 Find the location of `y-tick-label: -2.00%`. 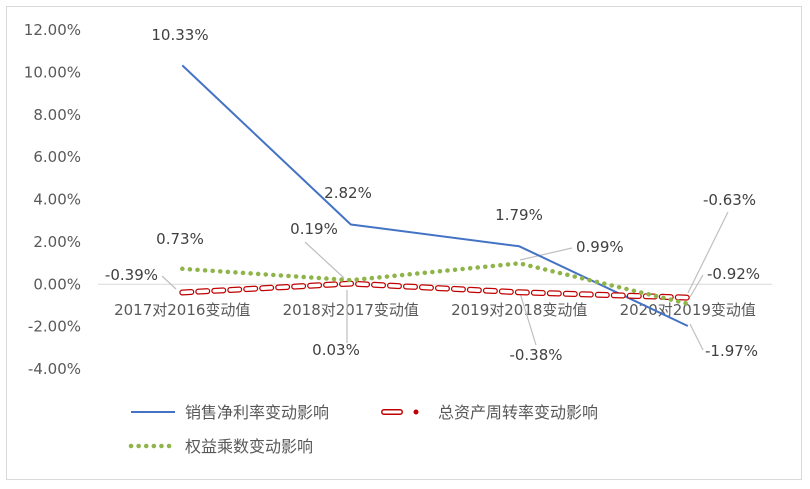

y-tick-label: -2.00% is located at coordinates (54, 327).